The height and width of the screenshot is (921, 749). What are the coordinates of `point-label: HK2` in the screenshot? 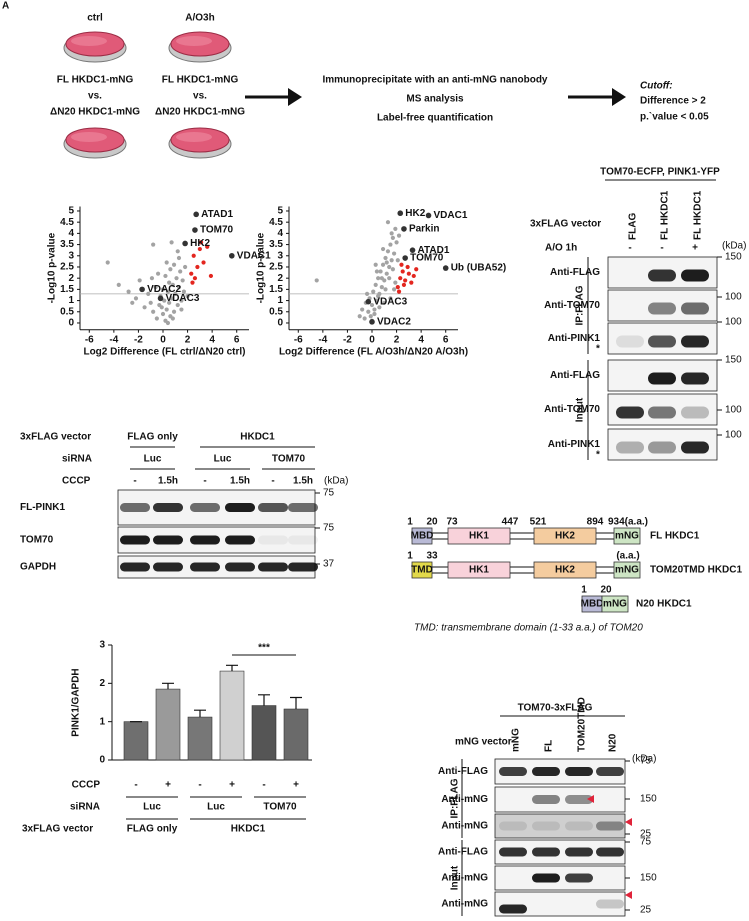 It's located at (415, 213).